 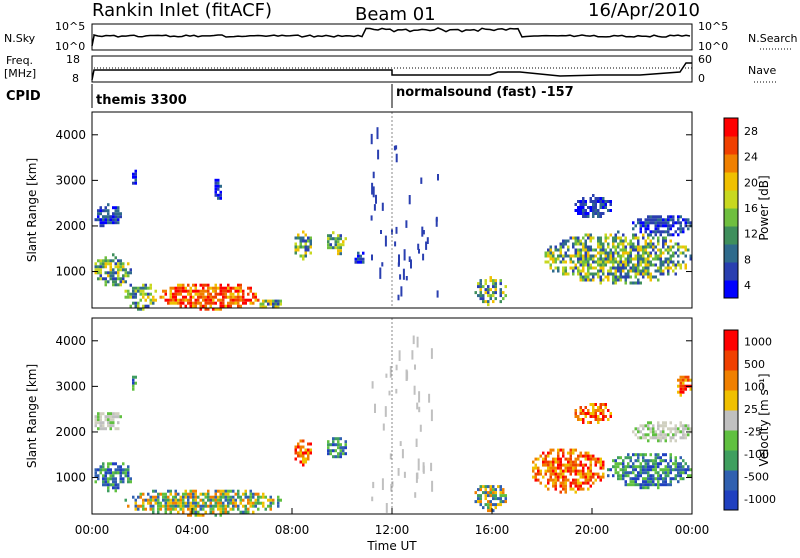 I want to click on nave-label: Nave, so click(x=762, y=70).